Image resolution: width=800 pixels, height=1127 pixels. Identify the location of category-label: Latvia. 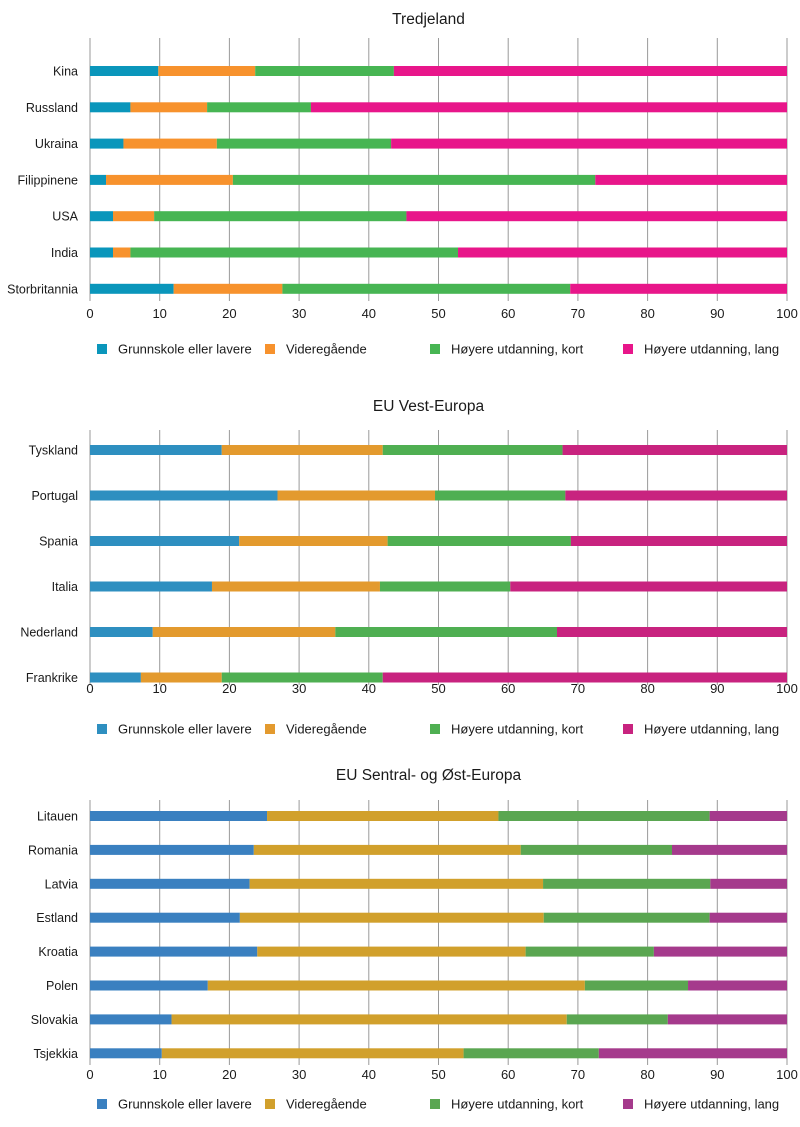
(61, 884).